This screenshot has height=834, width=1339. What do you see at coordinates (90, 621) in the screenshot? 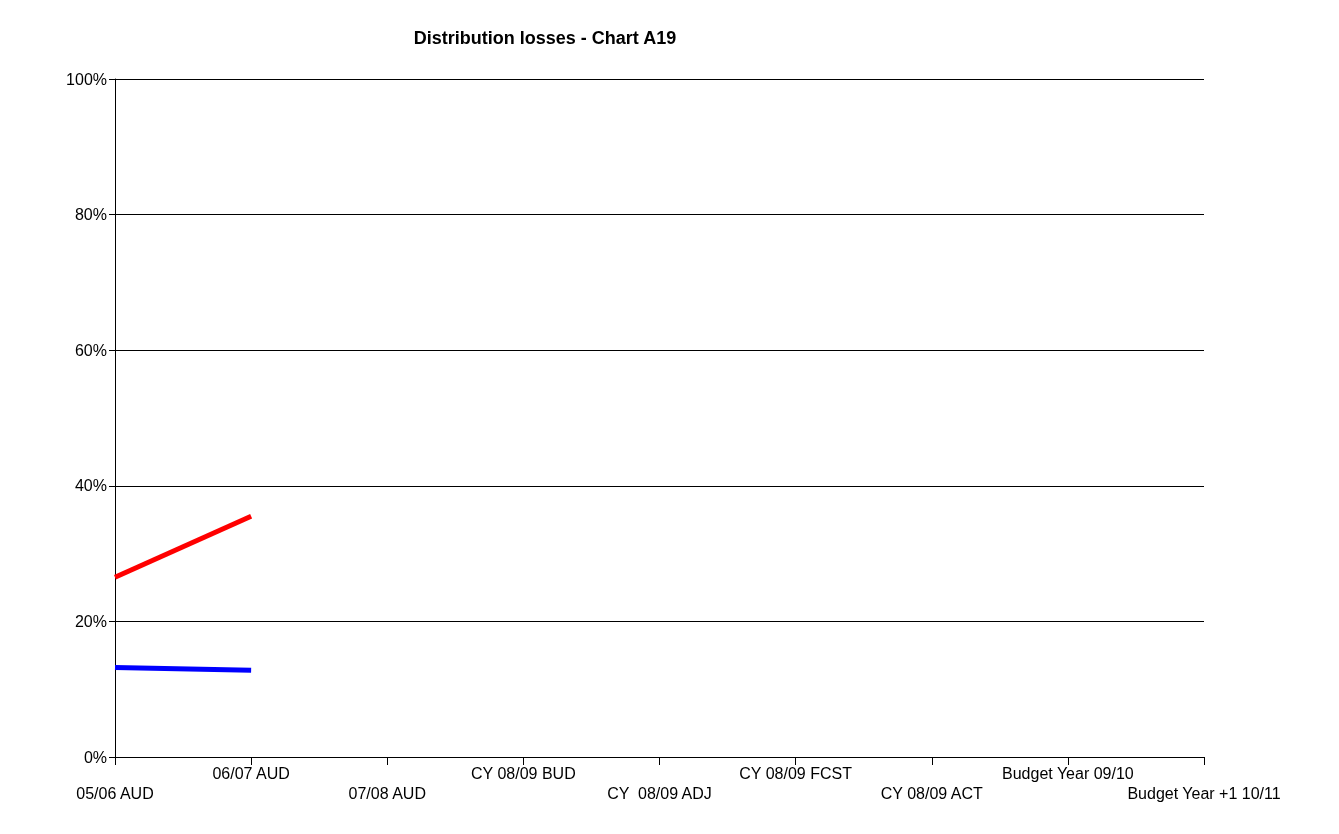
I see `y-tick-label: 20%` at bounding box center [90, 621].